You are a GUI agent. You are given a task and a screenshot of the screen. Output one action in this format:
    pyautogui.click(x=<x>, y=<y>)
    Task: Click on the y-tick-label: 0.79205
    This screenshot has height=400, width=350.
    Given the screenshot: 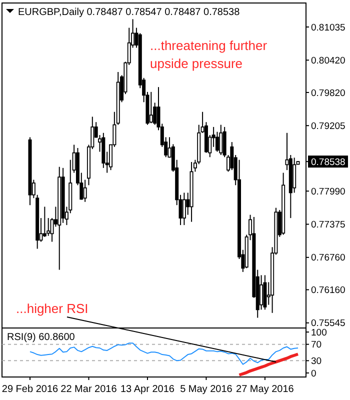 What is the action you would take?
    pyautogui.click(x=328, y=126)
    